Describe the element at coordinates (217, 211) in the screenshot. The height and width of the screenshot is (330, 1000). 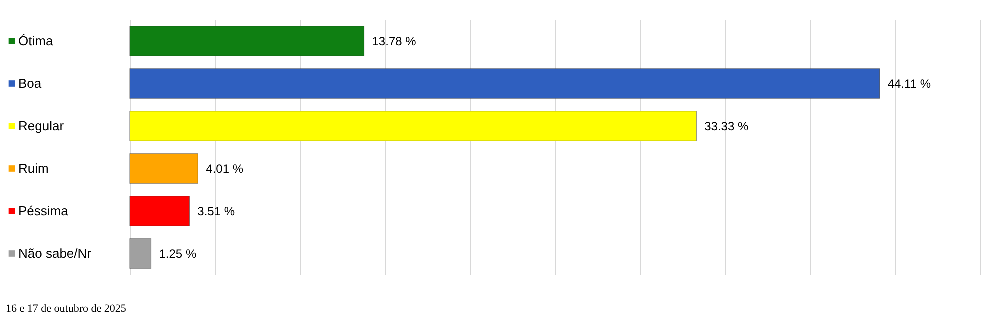
I see `data-label: 3.51 %` at that location.